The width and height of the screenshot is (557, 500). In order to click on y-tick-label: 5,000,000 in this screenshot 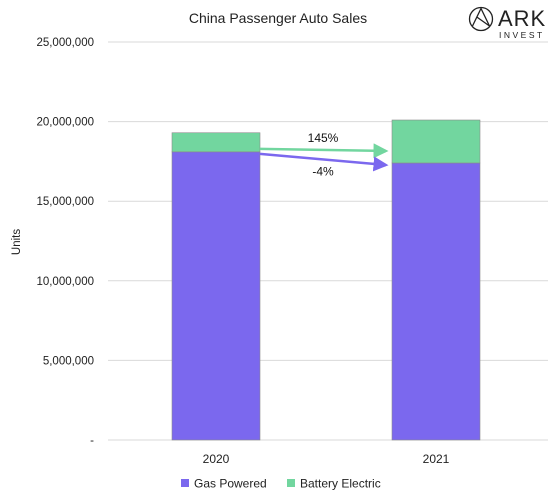, I will do `click(68, 361)`.